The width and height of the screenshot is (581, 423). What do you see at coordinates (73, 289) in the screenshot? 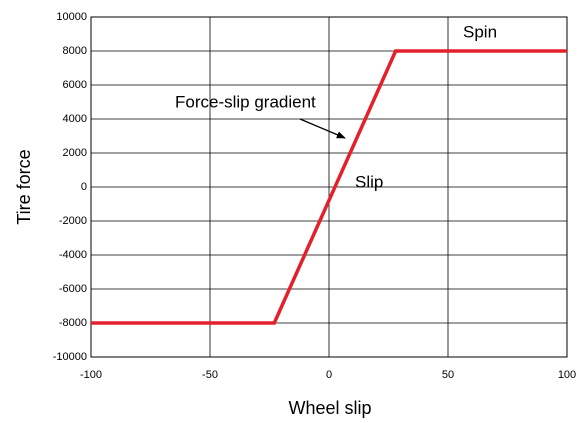
I see `y-tick-label: -6000` at bounding box center [73, 289].